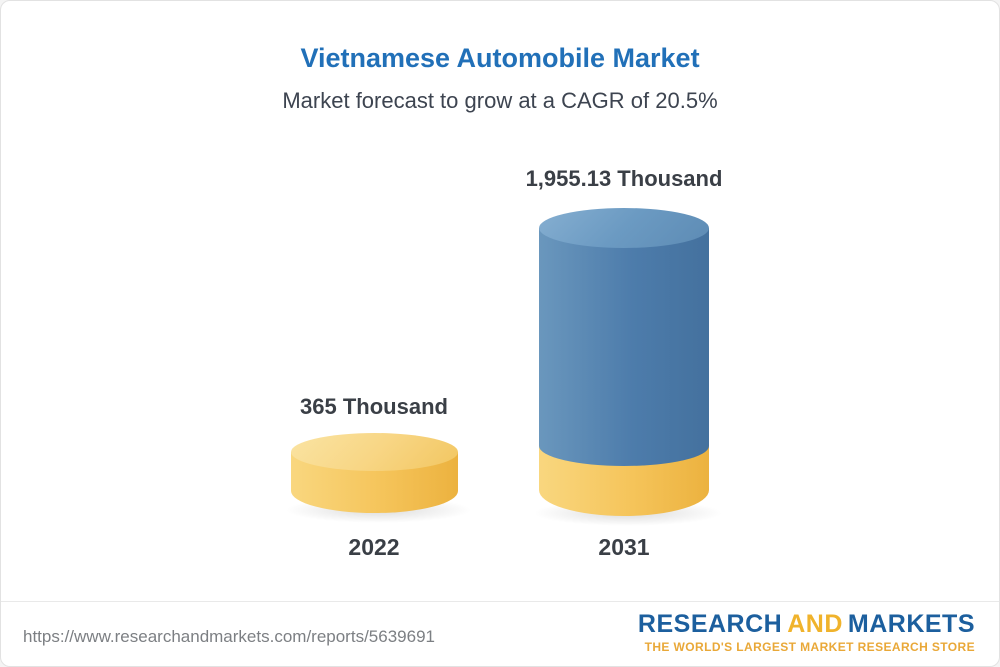  Describe the element at coordinates (815, 623) in the screenshot. I see `logo-word-and: AND` at that location.